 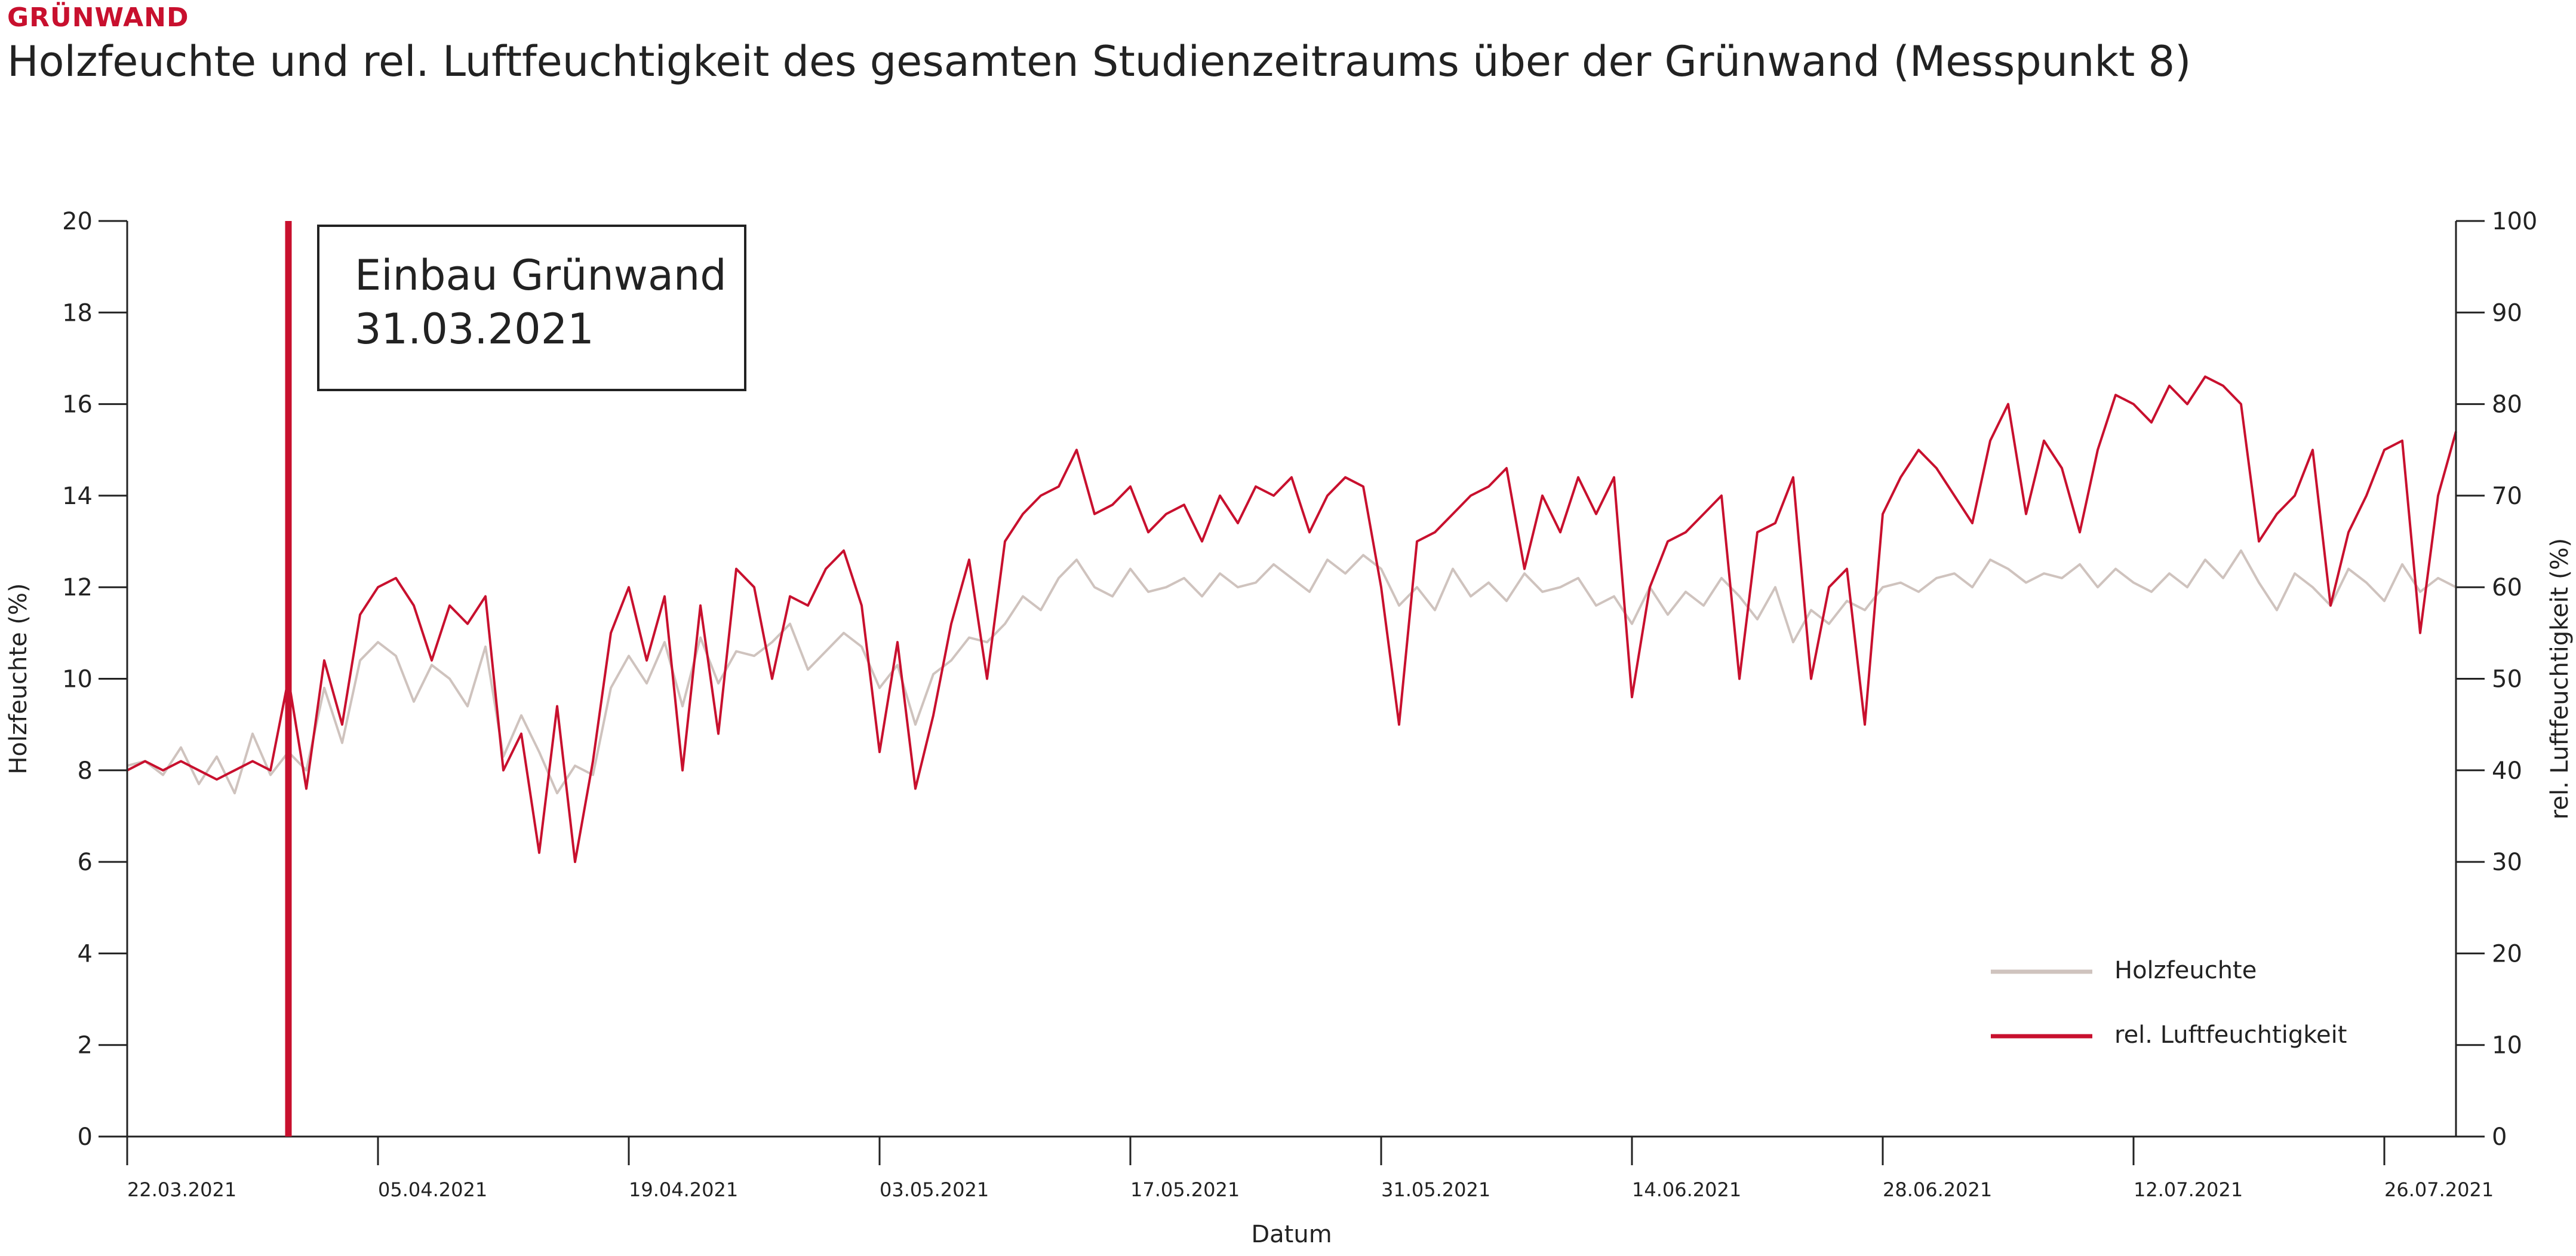 I want to click on right-y-axis-label: rel. Luftfeuchtigkeit (%), so click(x=2560, y=678).